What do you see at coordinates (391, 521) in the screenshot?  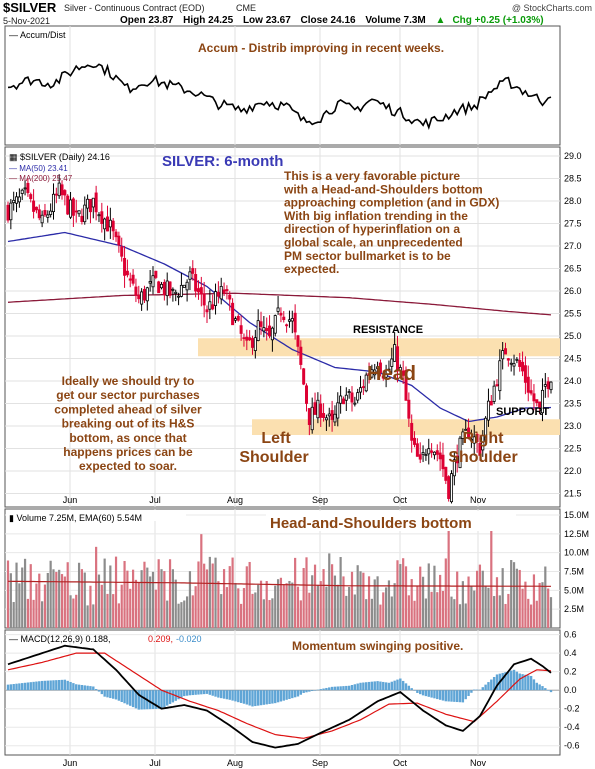 I see `volume-annotation-bg` at bounding box center [391, 521].